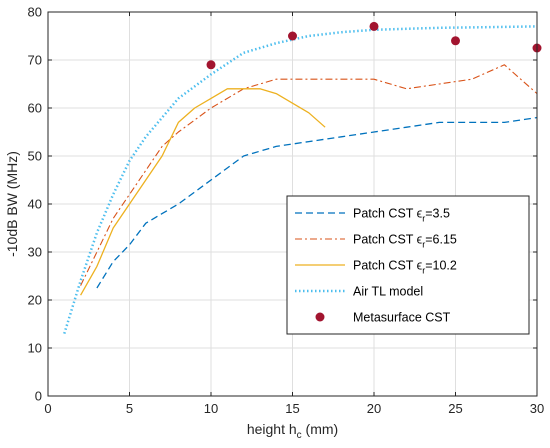 The image size is (550, 448). I want to click on y-tick-label: 70, so click(35, 60).